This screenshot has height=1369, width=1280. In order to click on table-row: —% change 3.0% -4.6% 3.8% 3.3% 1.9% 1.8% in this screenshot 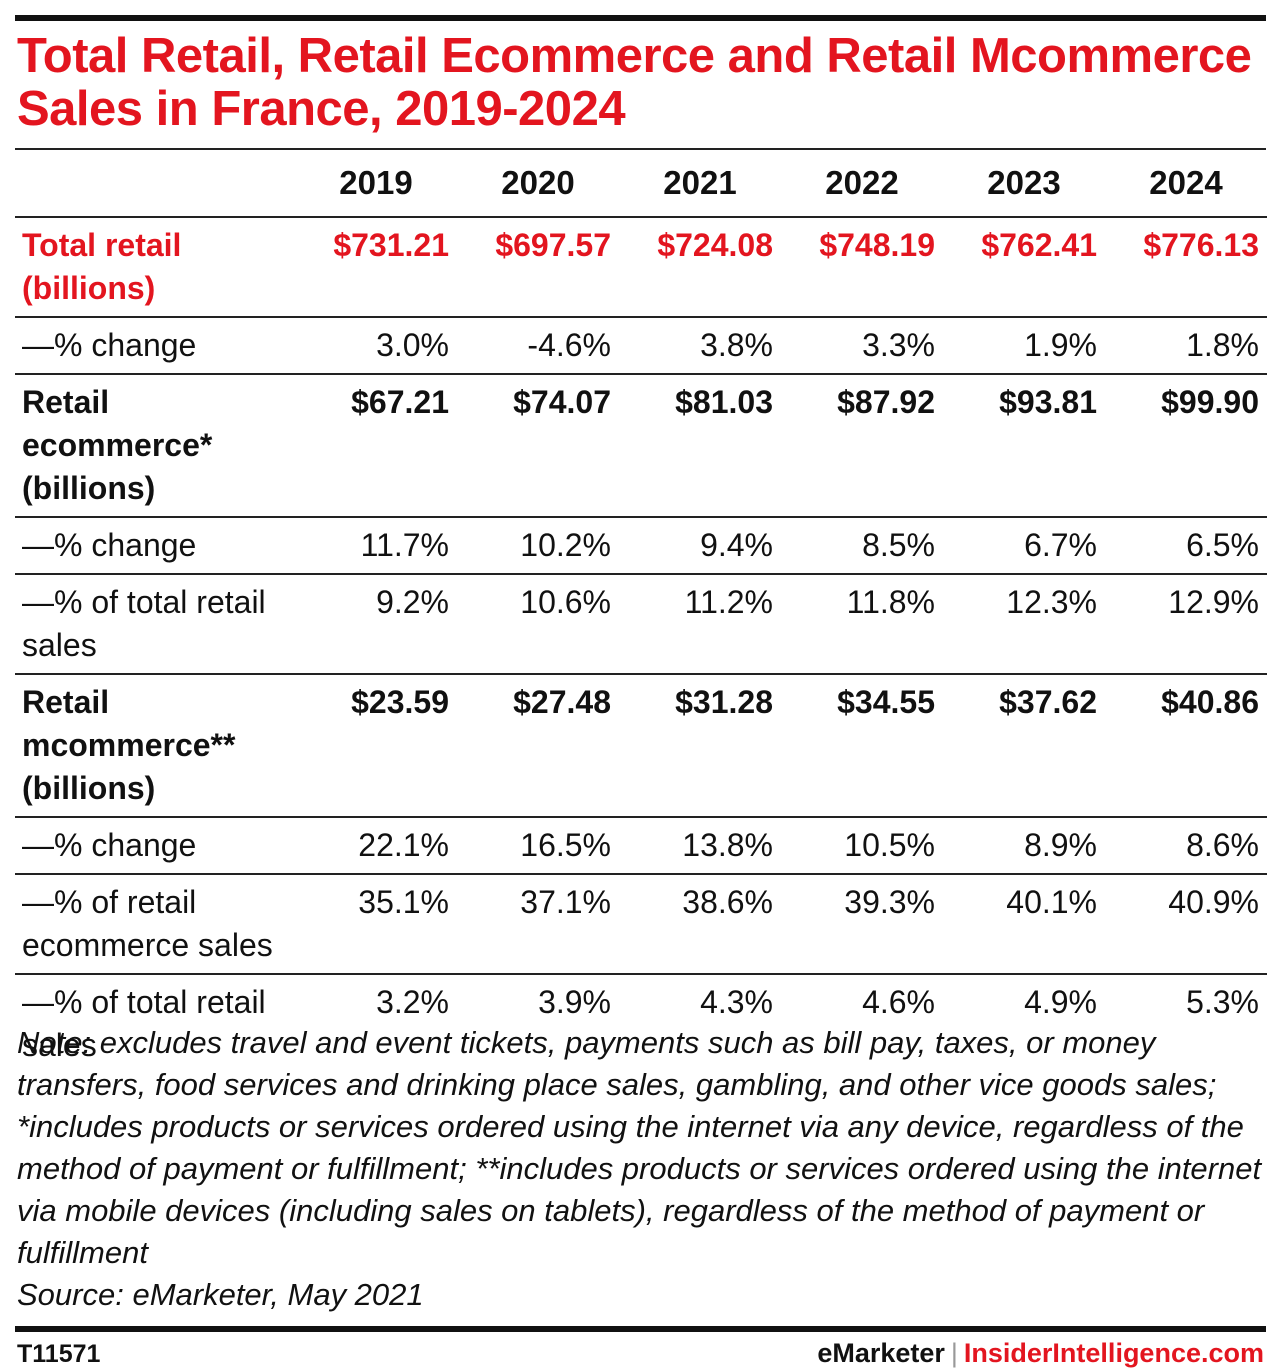, I will do `click(641, 346)`.